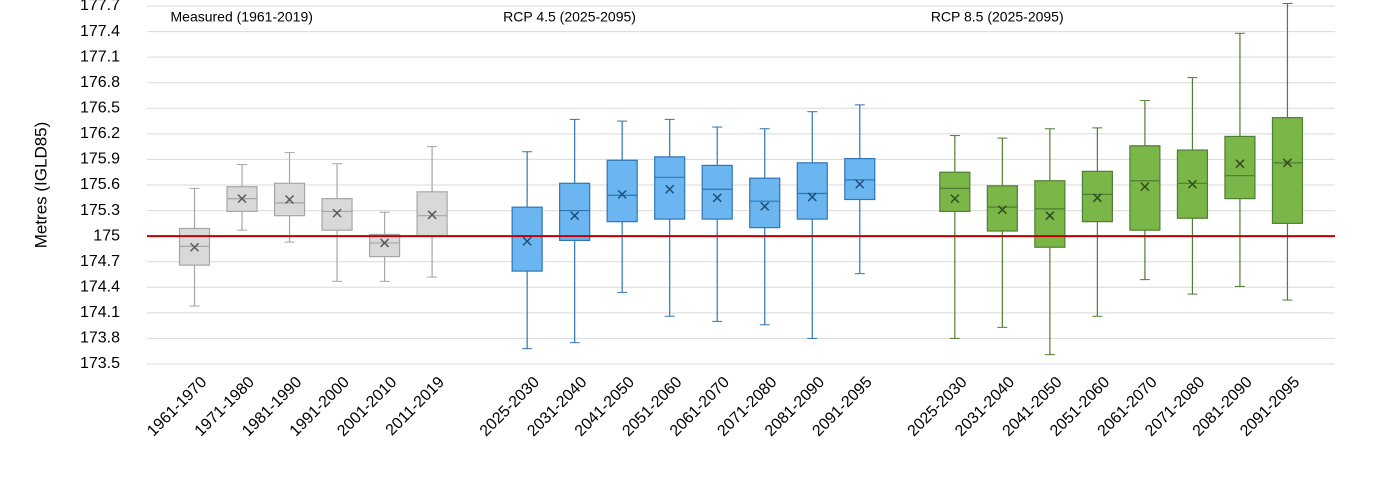  What do you see at coordinates (100, 210) in the screenshot?
I see `y-tick-label: 175.3` at bounding box center [100, 210].